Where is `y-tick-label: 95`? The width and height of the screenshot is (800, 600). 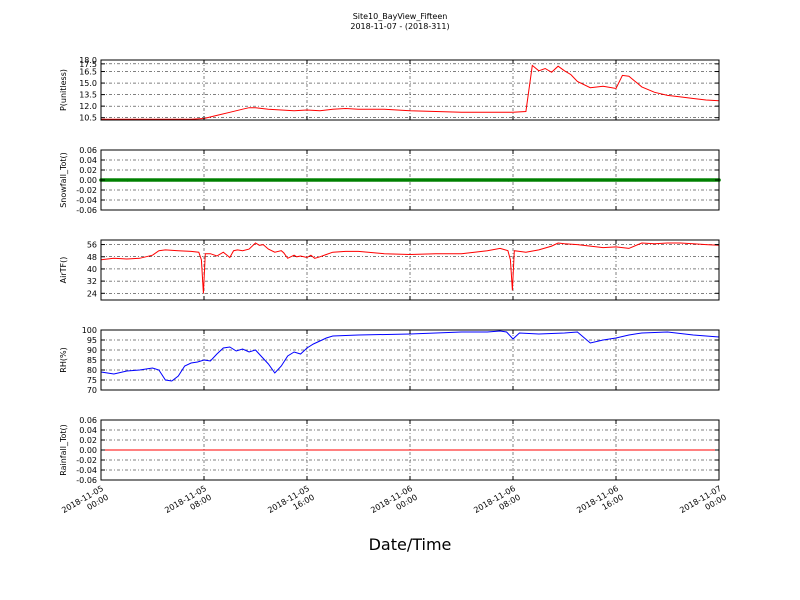 y-tick-label: 95 is located at coordinates (92, 340).